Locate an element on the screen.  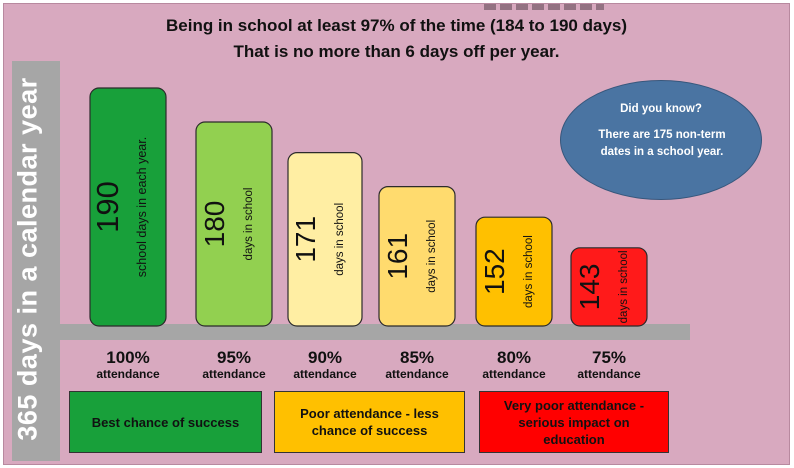
category-label: 100% attendance is located at coordinates (128, 364).